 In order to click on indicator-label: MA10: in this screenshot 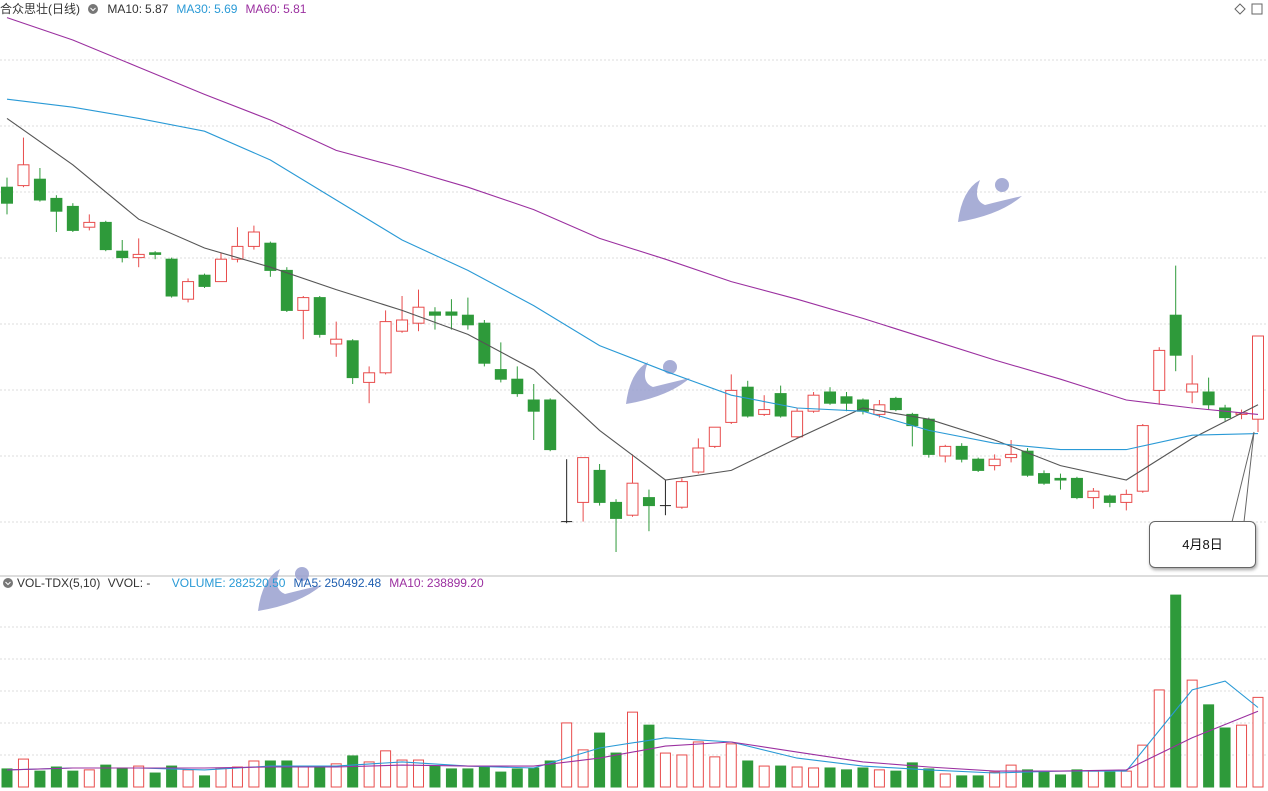, I will do `click(125, 9)`.